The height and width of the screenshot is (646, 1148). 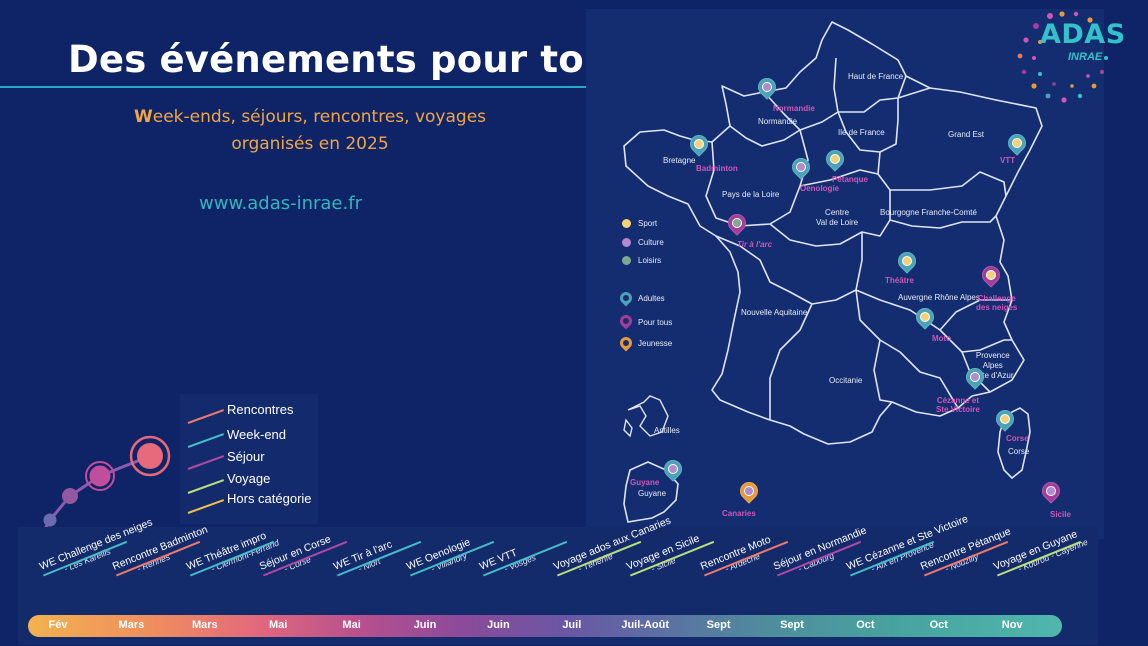 What do you see at coordinates (246, 456) in the screenshot?
I see `category-sejour: Séjour` at bounding box center [246, 456].